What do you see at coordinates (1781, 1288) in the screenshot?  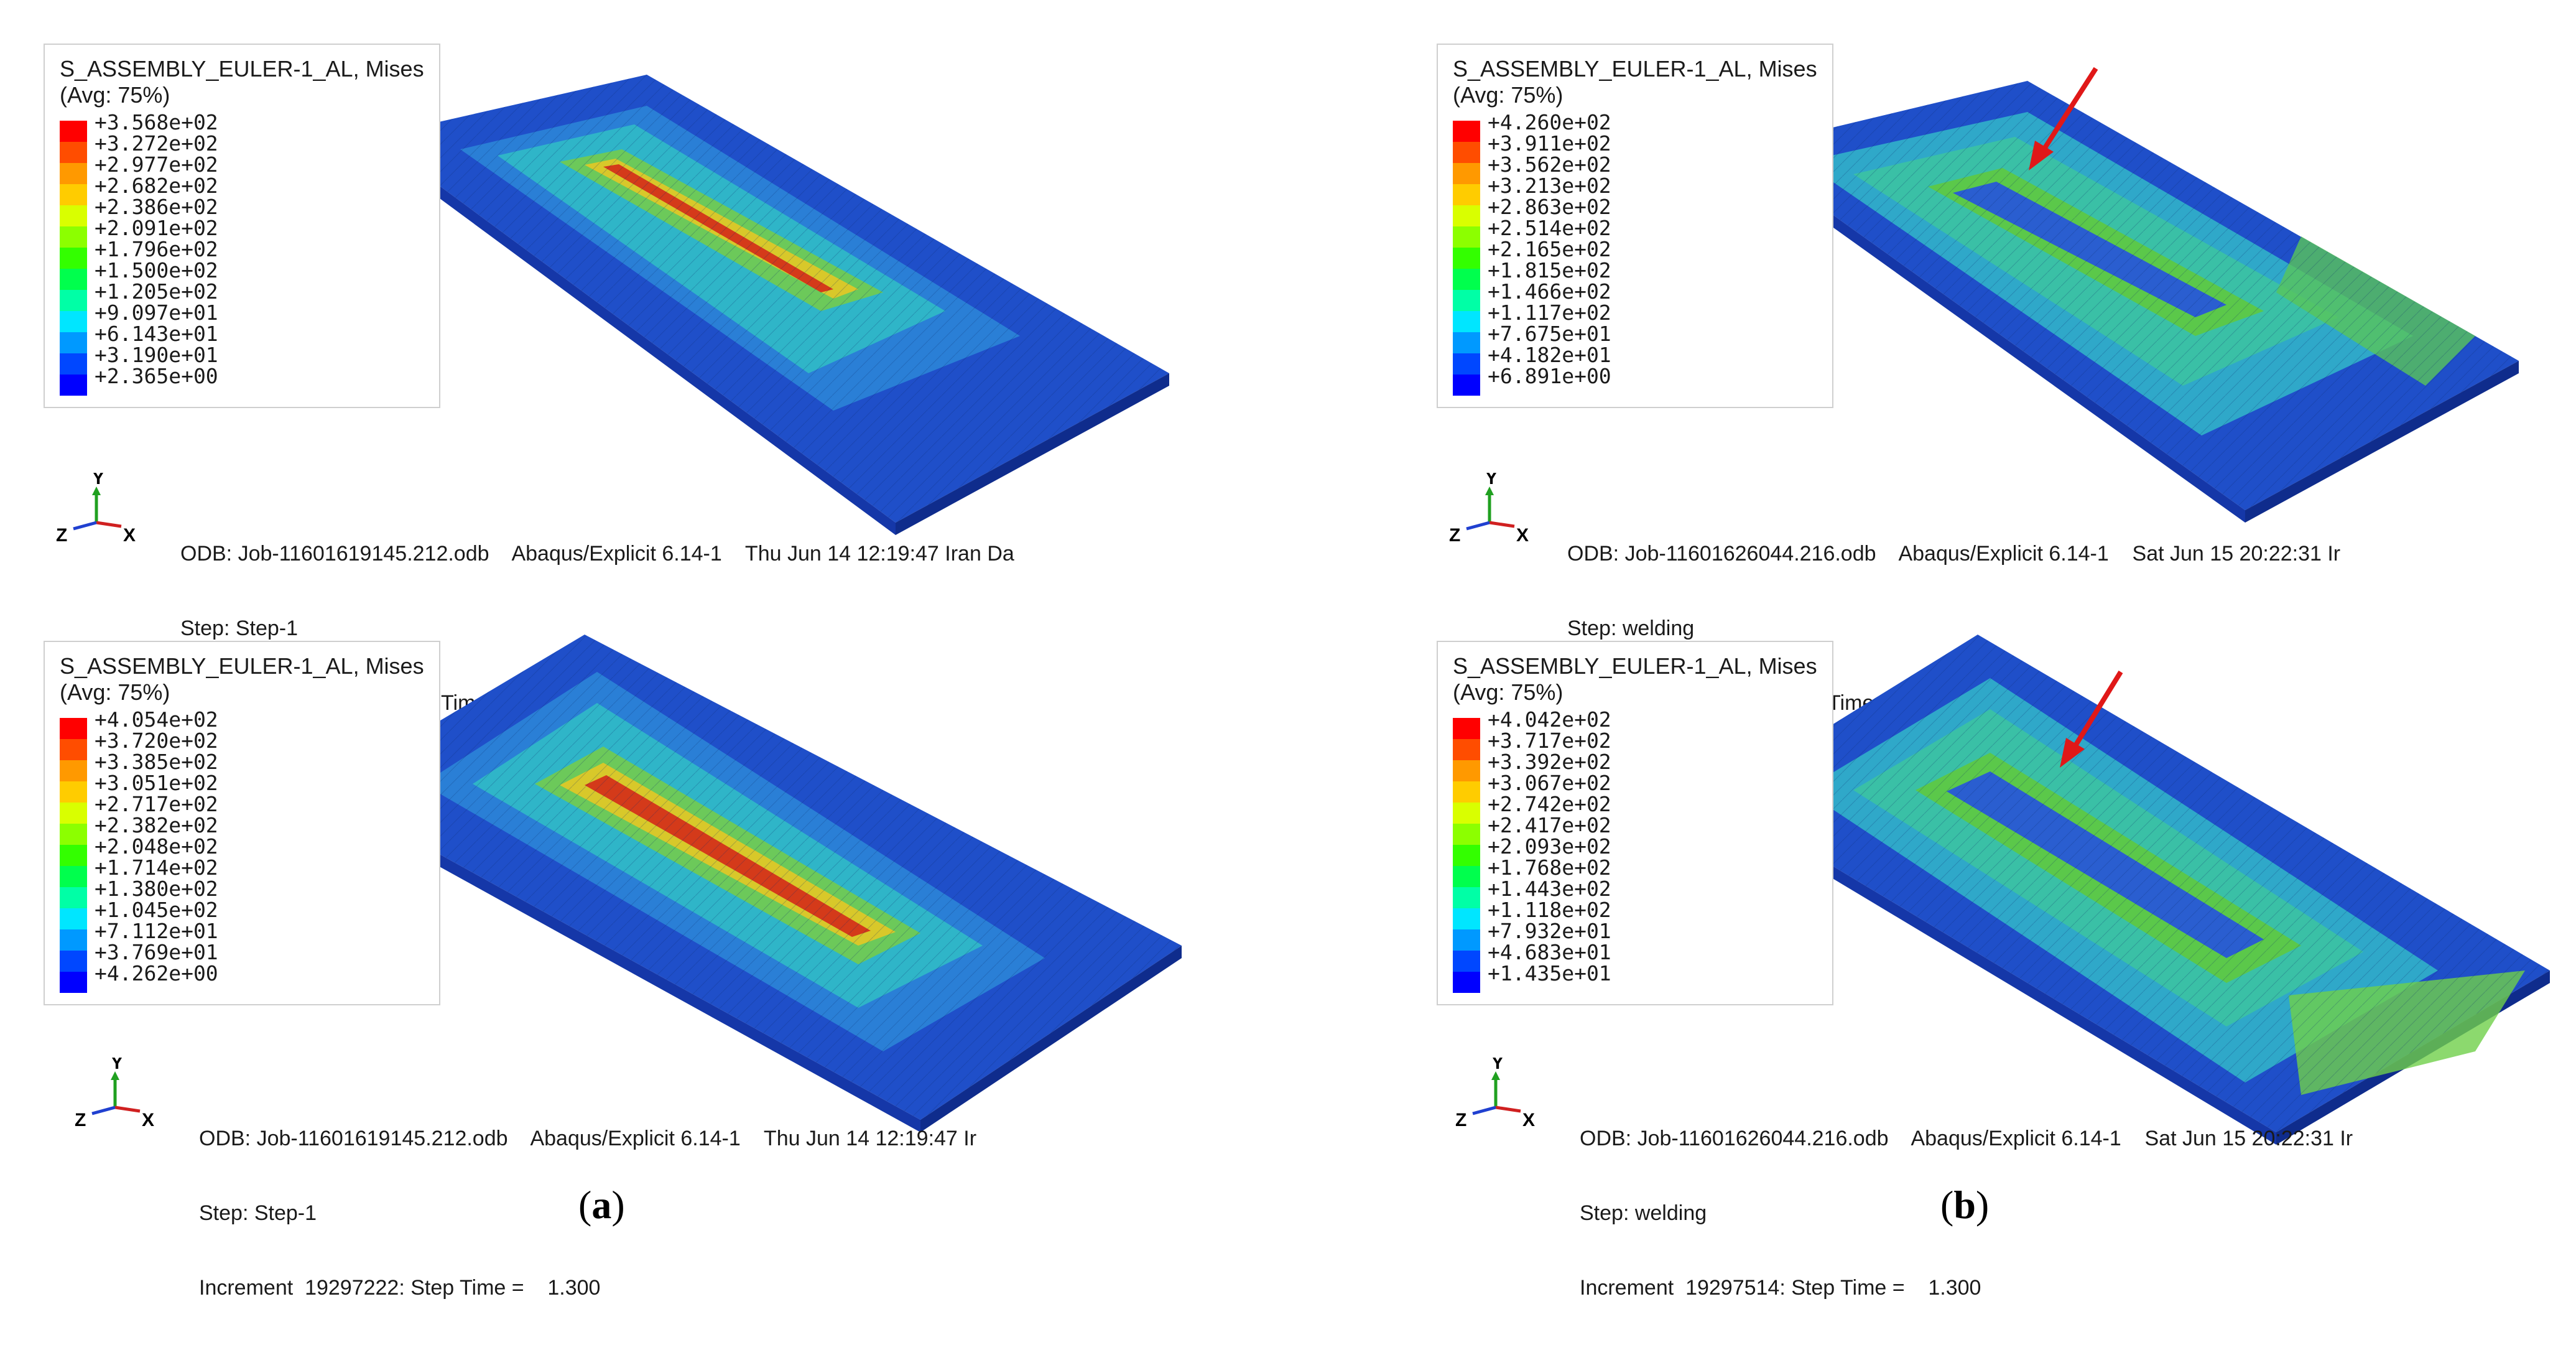 I see `increment-line: Increment 19297514: Step Time = 1.300` at bounding box center [1781, 1288].